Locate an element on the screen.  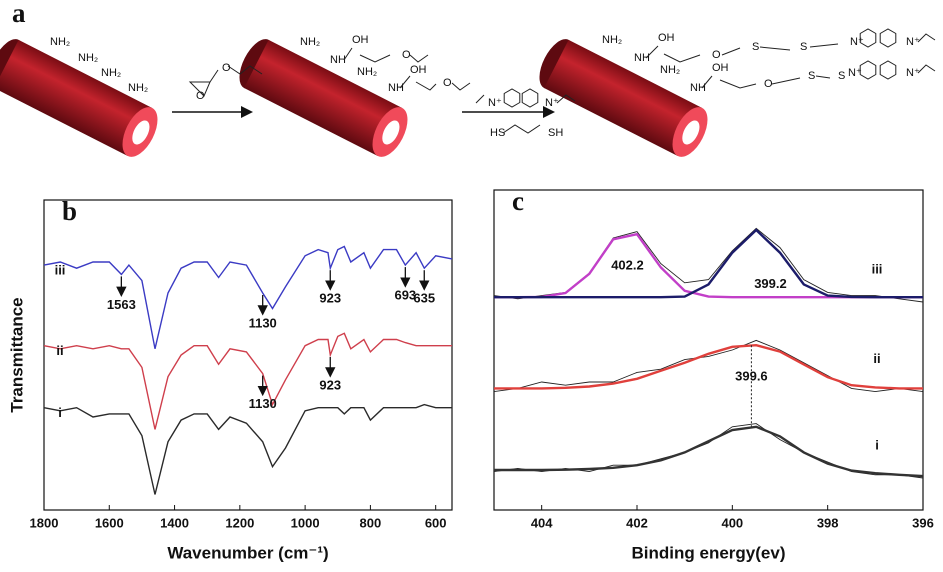
x-axis-title: Wavenumber (cm⁻¹) is located at coordinates (247, 552).